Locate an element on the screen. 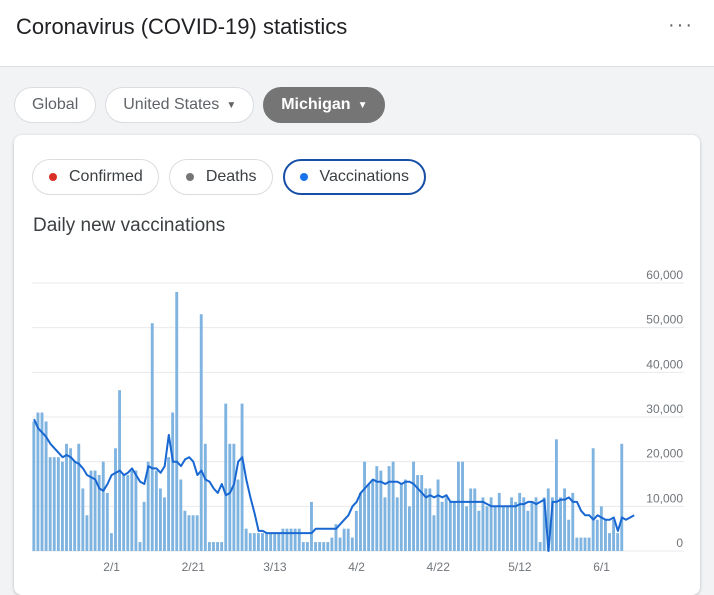 The image size is (714, 595). metric-tab-deaths: Deaths is located at coordinates (220, 177).